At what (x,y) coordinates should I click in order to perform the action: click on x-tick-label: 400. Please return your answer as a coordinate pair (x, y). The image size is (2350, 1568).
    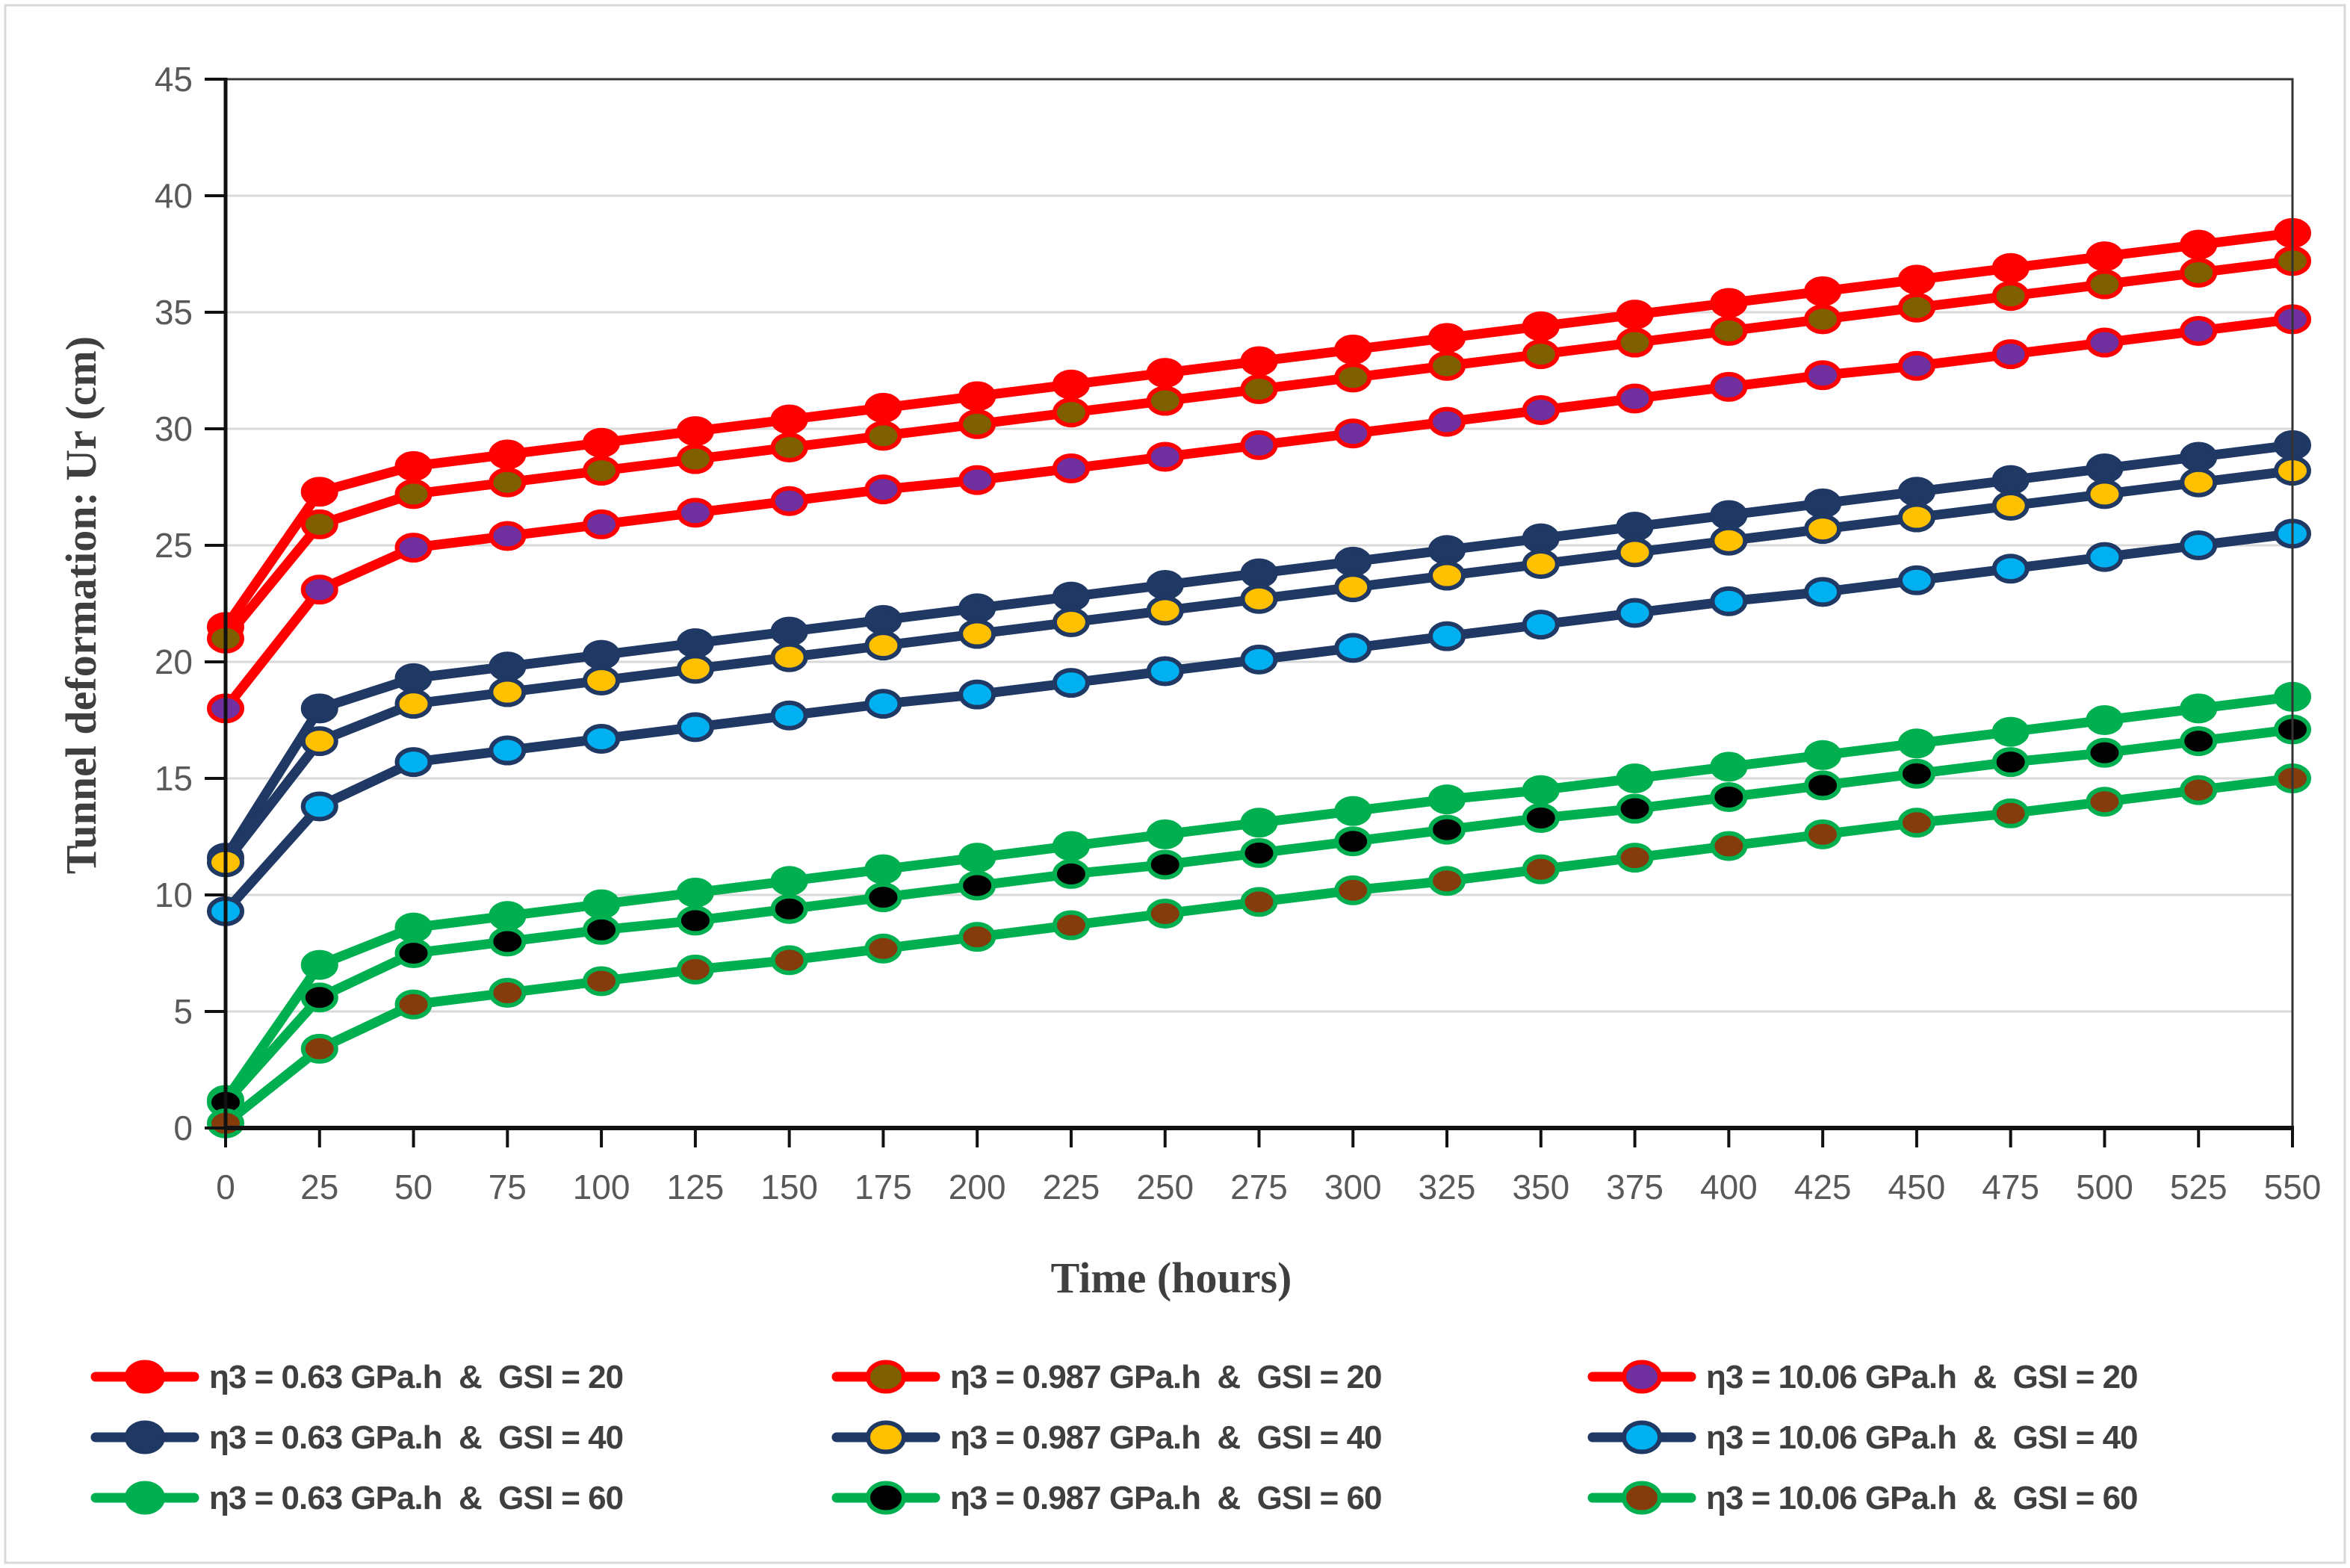
    Looking at the image, I should click on (1729, 1187).